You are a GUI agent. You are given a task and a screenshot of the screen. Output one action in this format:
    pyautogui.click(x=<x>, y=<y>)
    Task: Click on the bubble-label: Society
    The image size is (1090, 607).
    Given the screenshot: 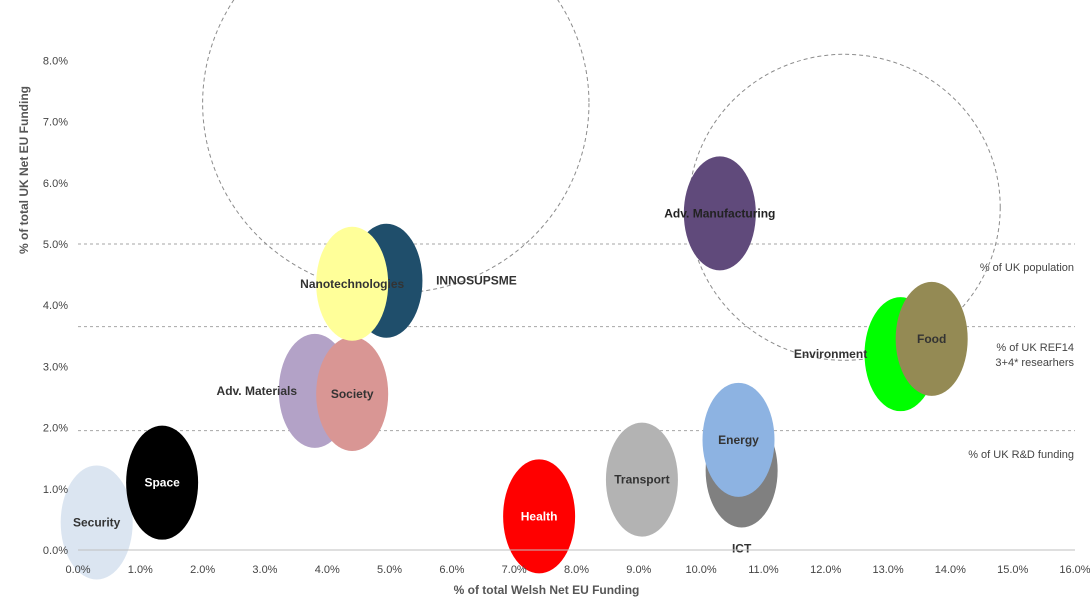 What is the action you would take?
    pyautogui.click(x=352, y=394)
    